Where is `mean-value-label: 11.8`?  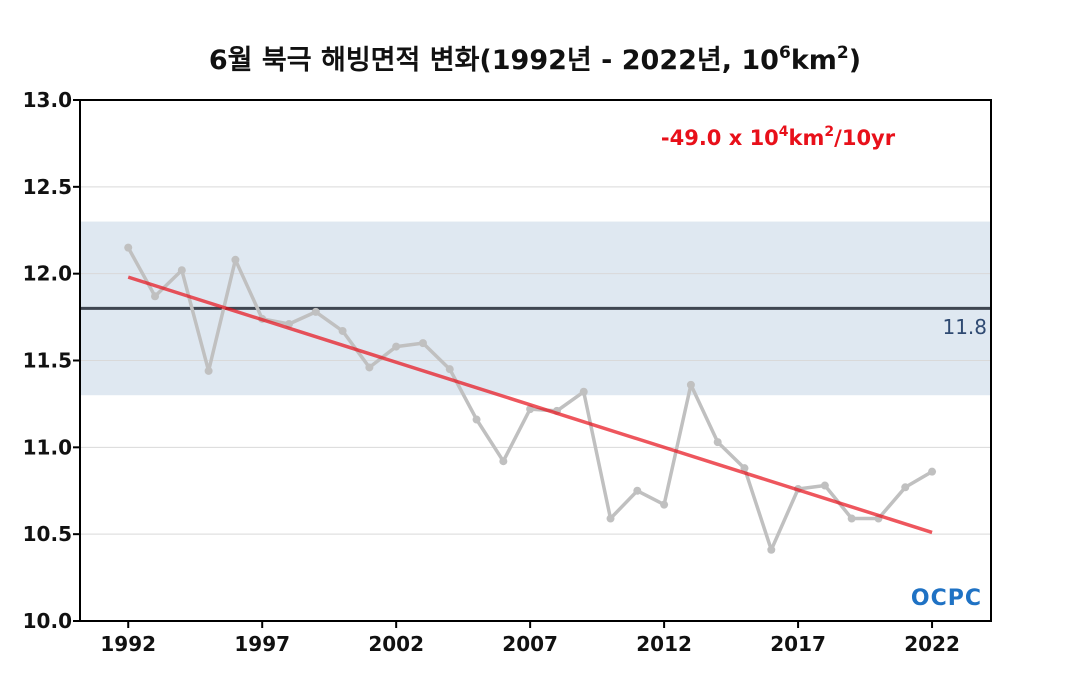 mean-value-label: 11.8 is located at coordinates (964, 327).